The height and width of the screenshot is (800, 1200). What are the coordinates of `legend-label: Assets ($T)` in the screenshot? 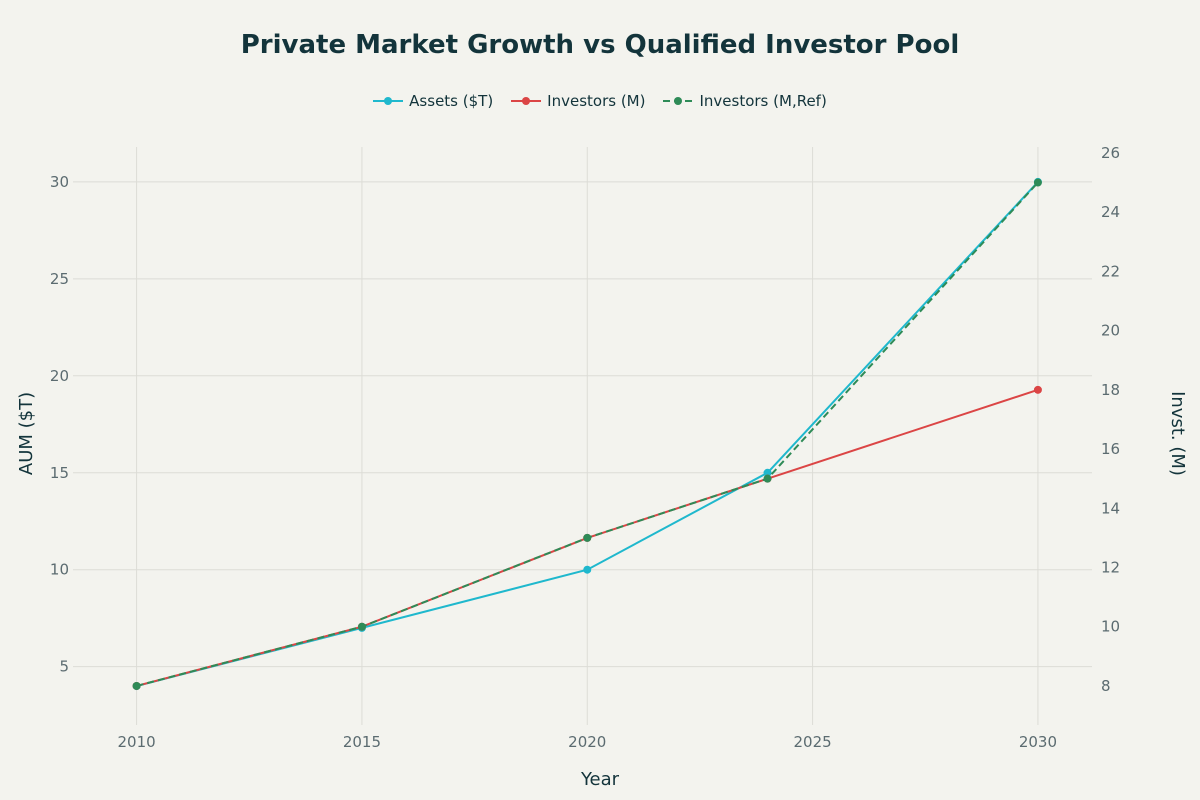 It's located at (451, 101).